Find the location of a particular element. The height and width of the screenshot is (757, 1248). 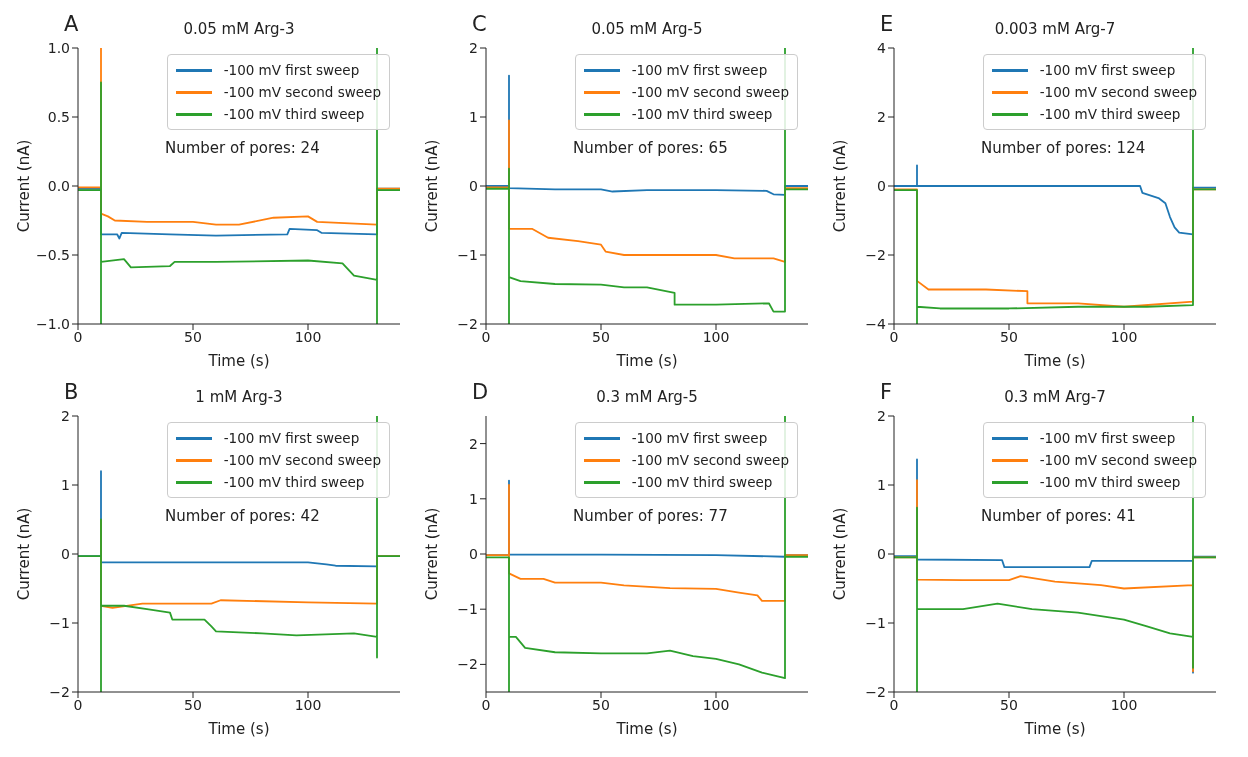

text: C is located at coordinates (479, 24).